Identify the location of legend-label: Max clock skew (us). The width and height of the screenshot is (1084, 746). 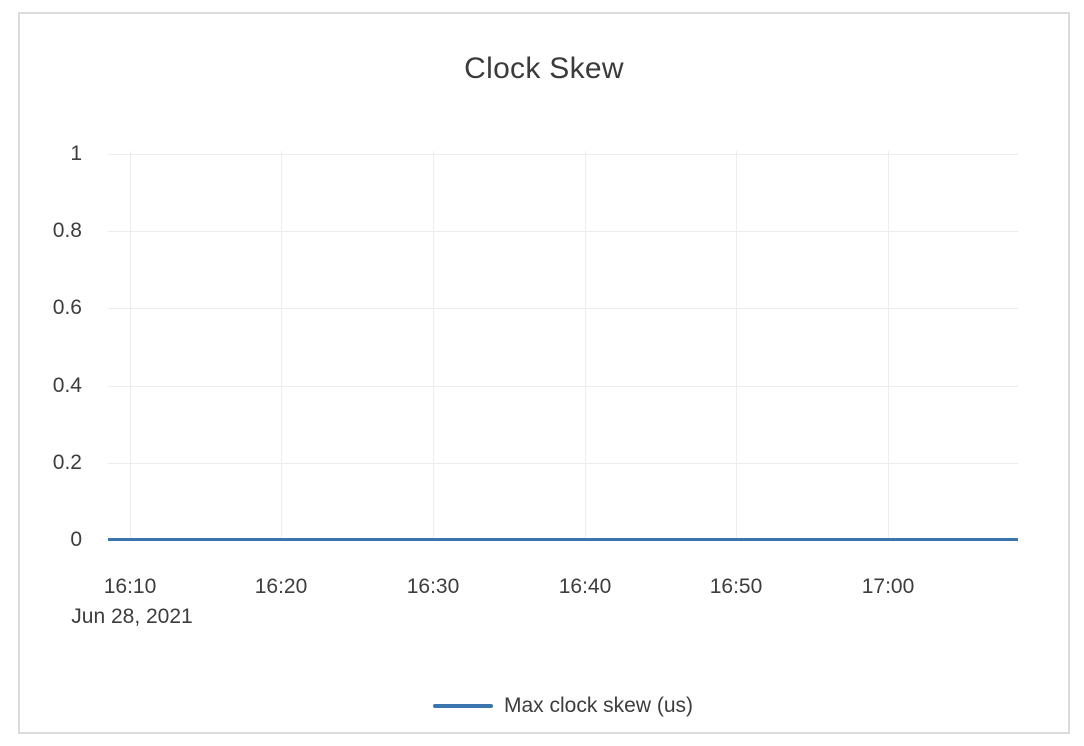
(598, 705).